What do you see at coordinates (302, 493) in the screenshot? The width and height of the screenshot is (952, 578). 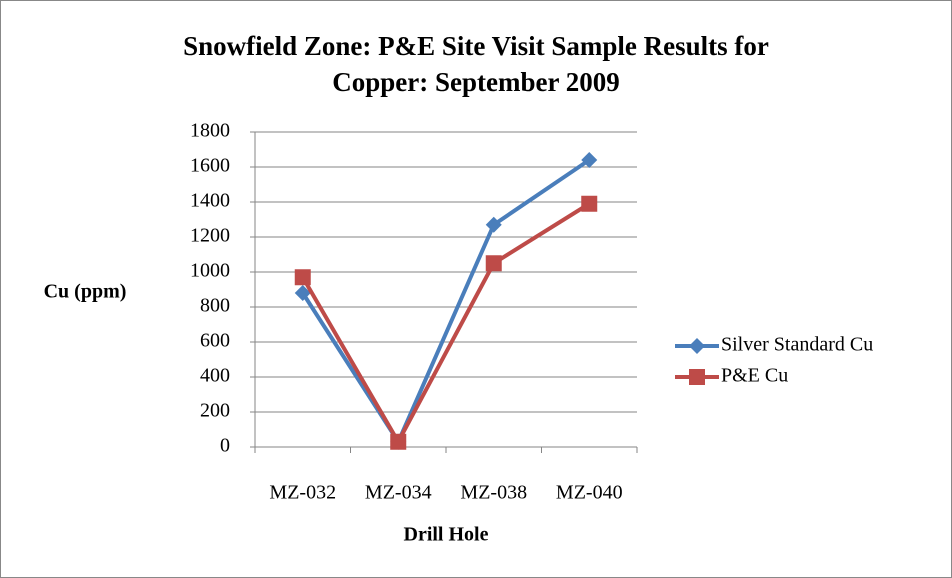 I see `x-tick-label: MZ-032` at bounding box center [302, 493].